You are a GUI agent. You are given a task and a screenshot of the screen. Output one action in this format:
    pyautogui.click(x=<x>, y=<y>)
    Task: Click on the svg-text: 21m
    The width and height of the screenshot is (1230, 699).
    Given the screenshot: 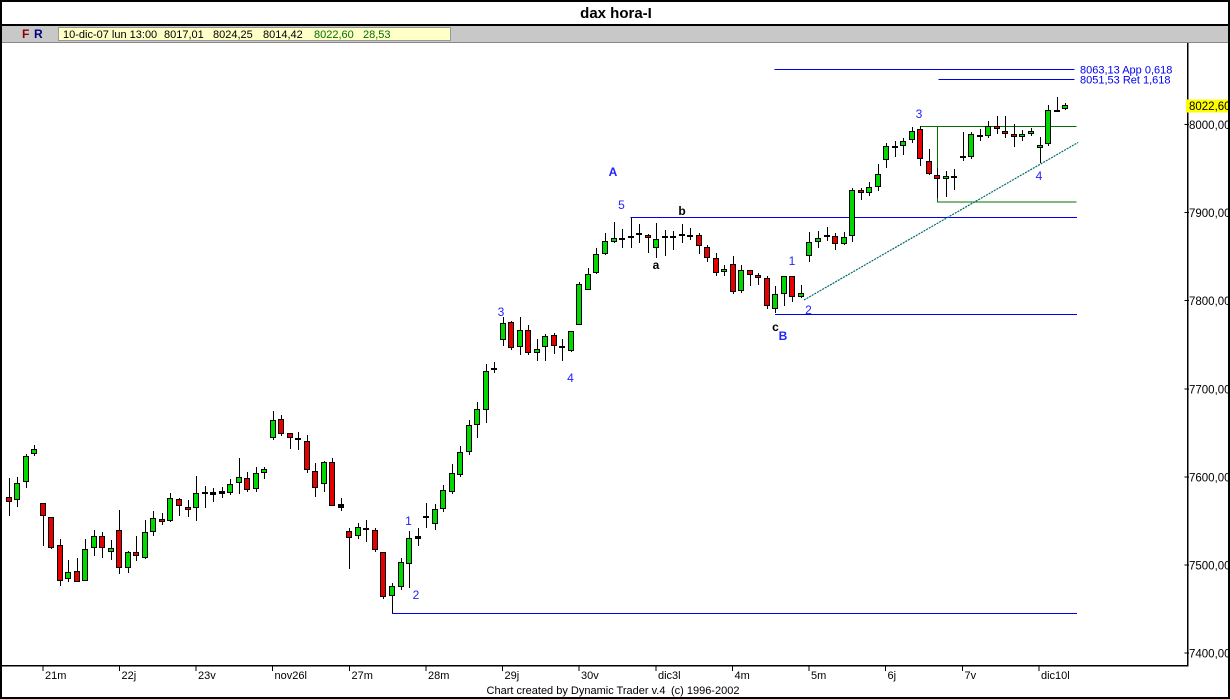 What is the action you would take?
    pyautogui.click(x=55, y=676)
    